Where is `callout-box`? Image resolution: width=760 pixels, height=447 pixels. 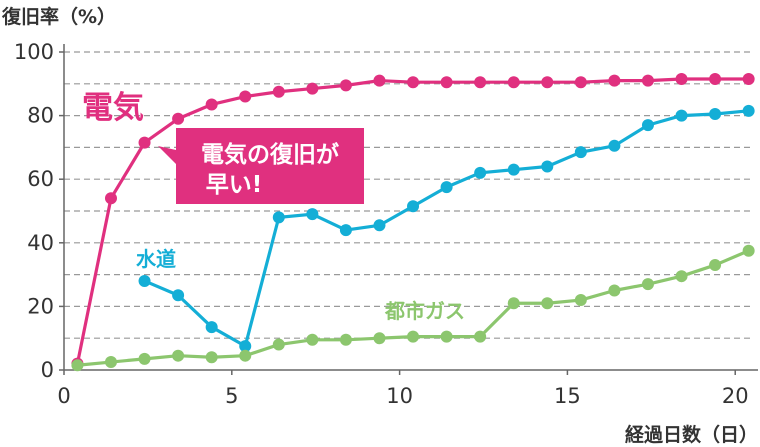 callout-box is located at coordinates (270, 166).